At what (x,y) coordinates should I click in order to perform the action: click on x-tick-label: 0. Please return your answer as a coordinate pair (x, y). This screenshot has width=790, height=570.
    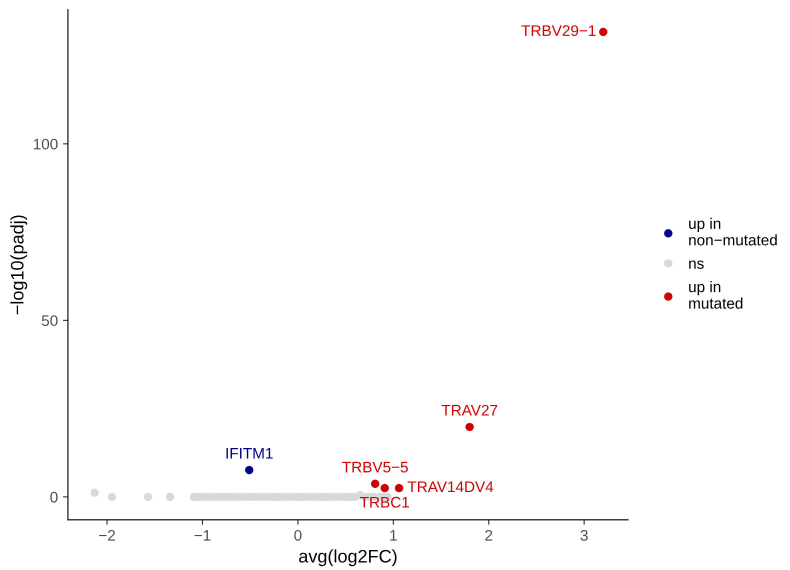
    Looking at the image, I should click on (298, 535).